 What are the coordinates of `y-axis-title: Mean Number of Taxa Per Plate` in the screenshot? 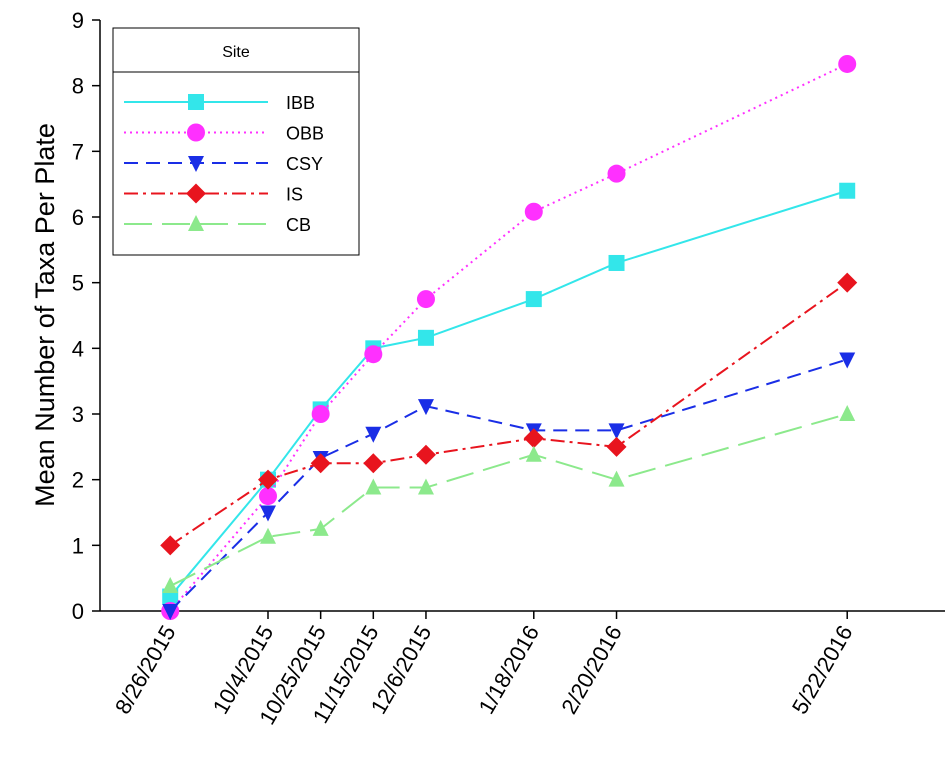 It's located at (45, 315).